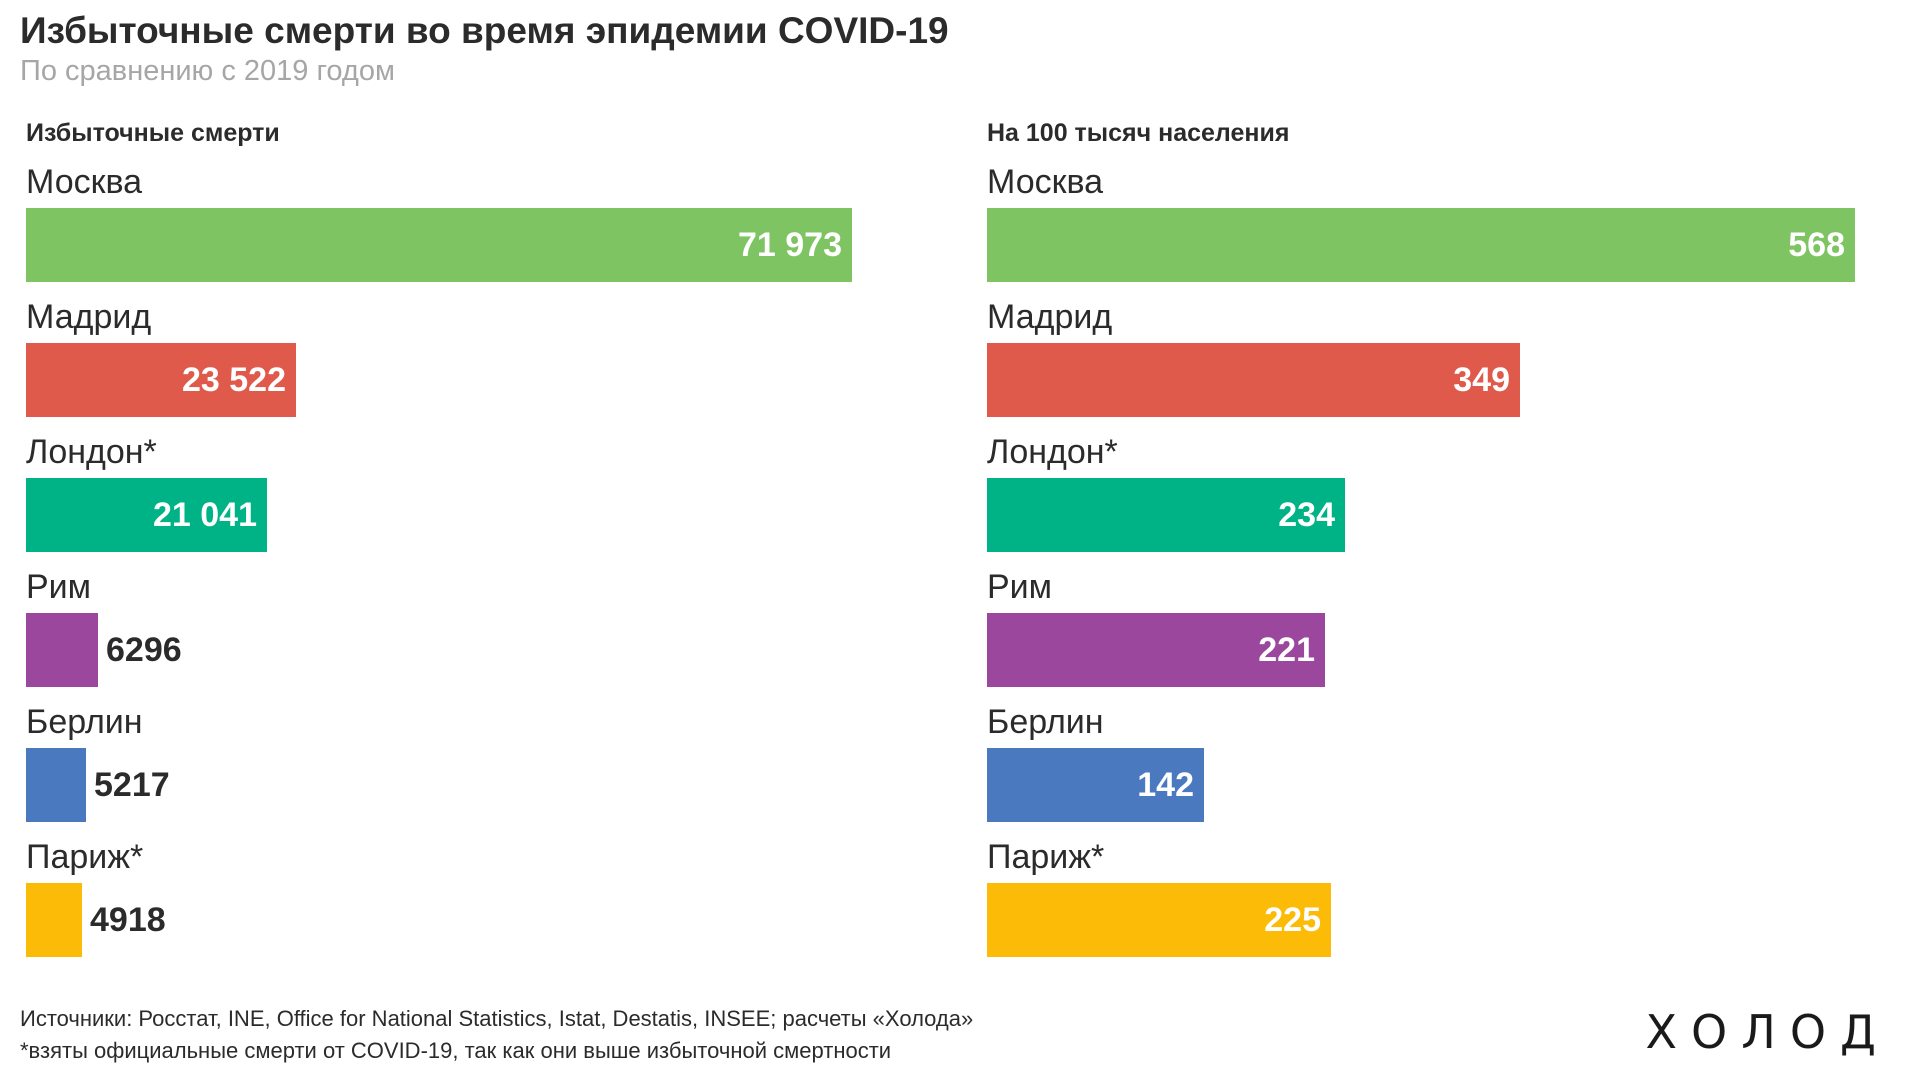  What do you see at coordinates (476, 630) in the screenshot?
I see `bar-row: Рим 6296` at bounding box center [476, 630].